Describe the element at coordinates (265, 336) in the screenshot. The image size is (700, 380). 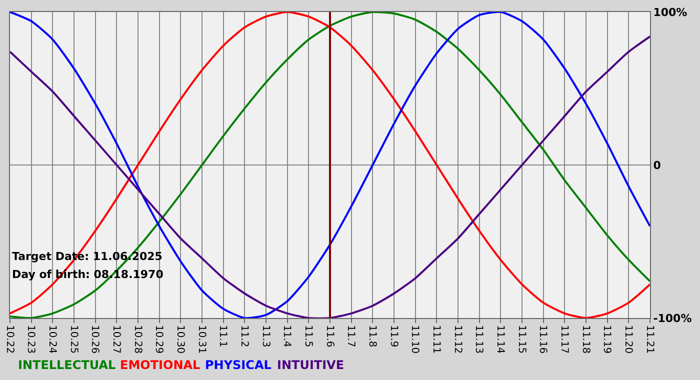
I see `x-tick-label: 11.3` at that location.